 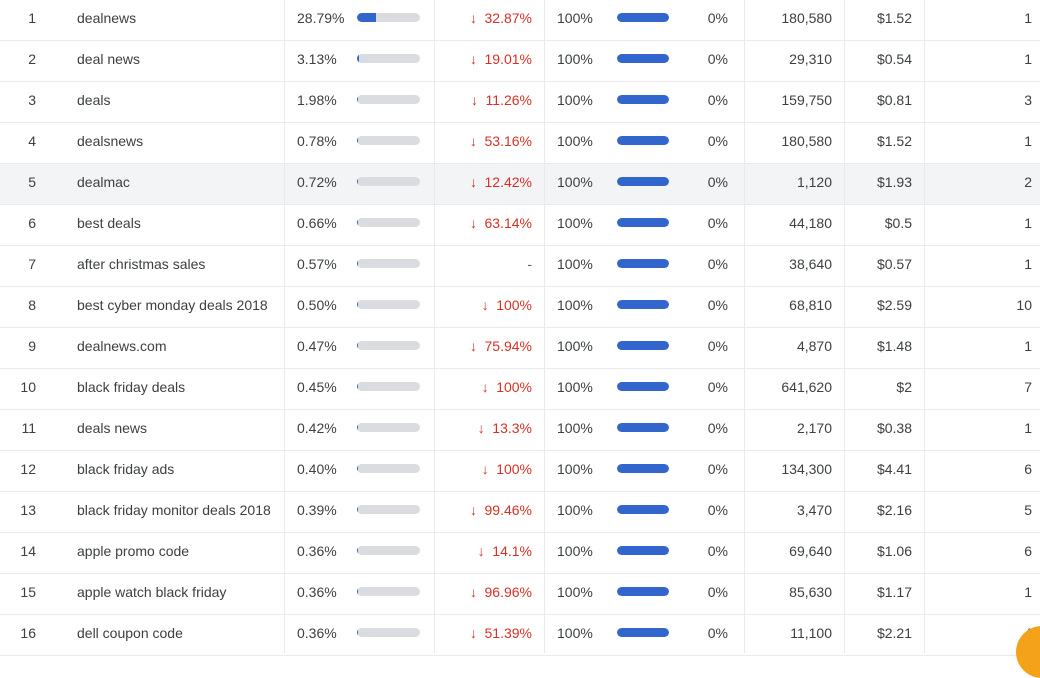 What do you see at coordinates (177, 307) in the screenshot?
I see `query-link: best cyber monday deals 2018` at bounding box center [177, 307].